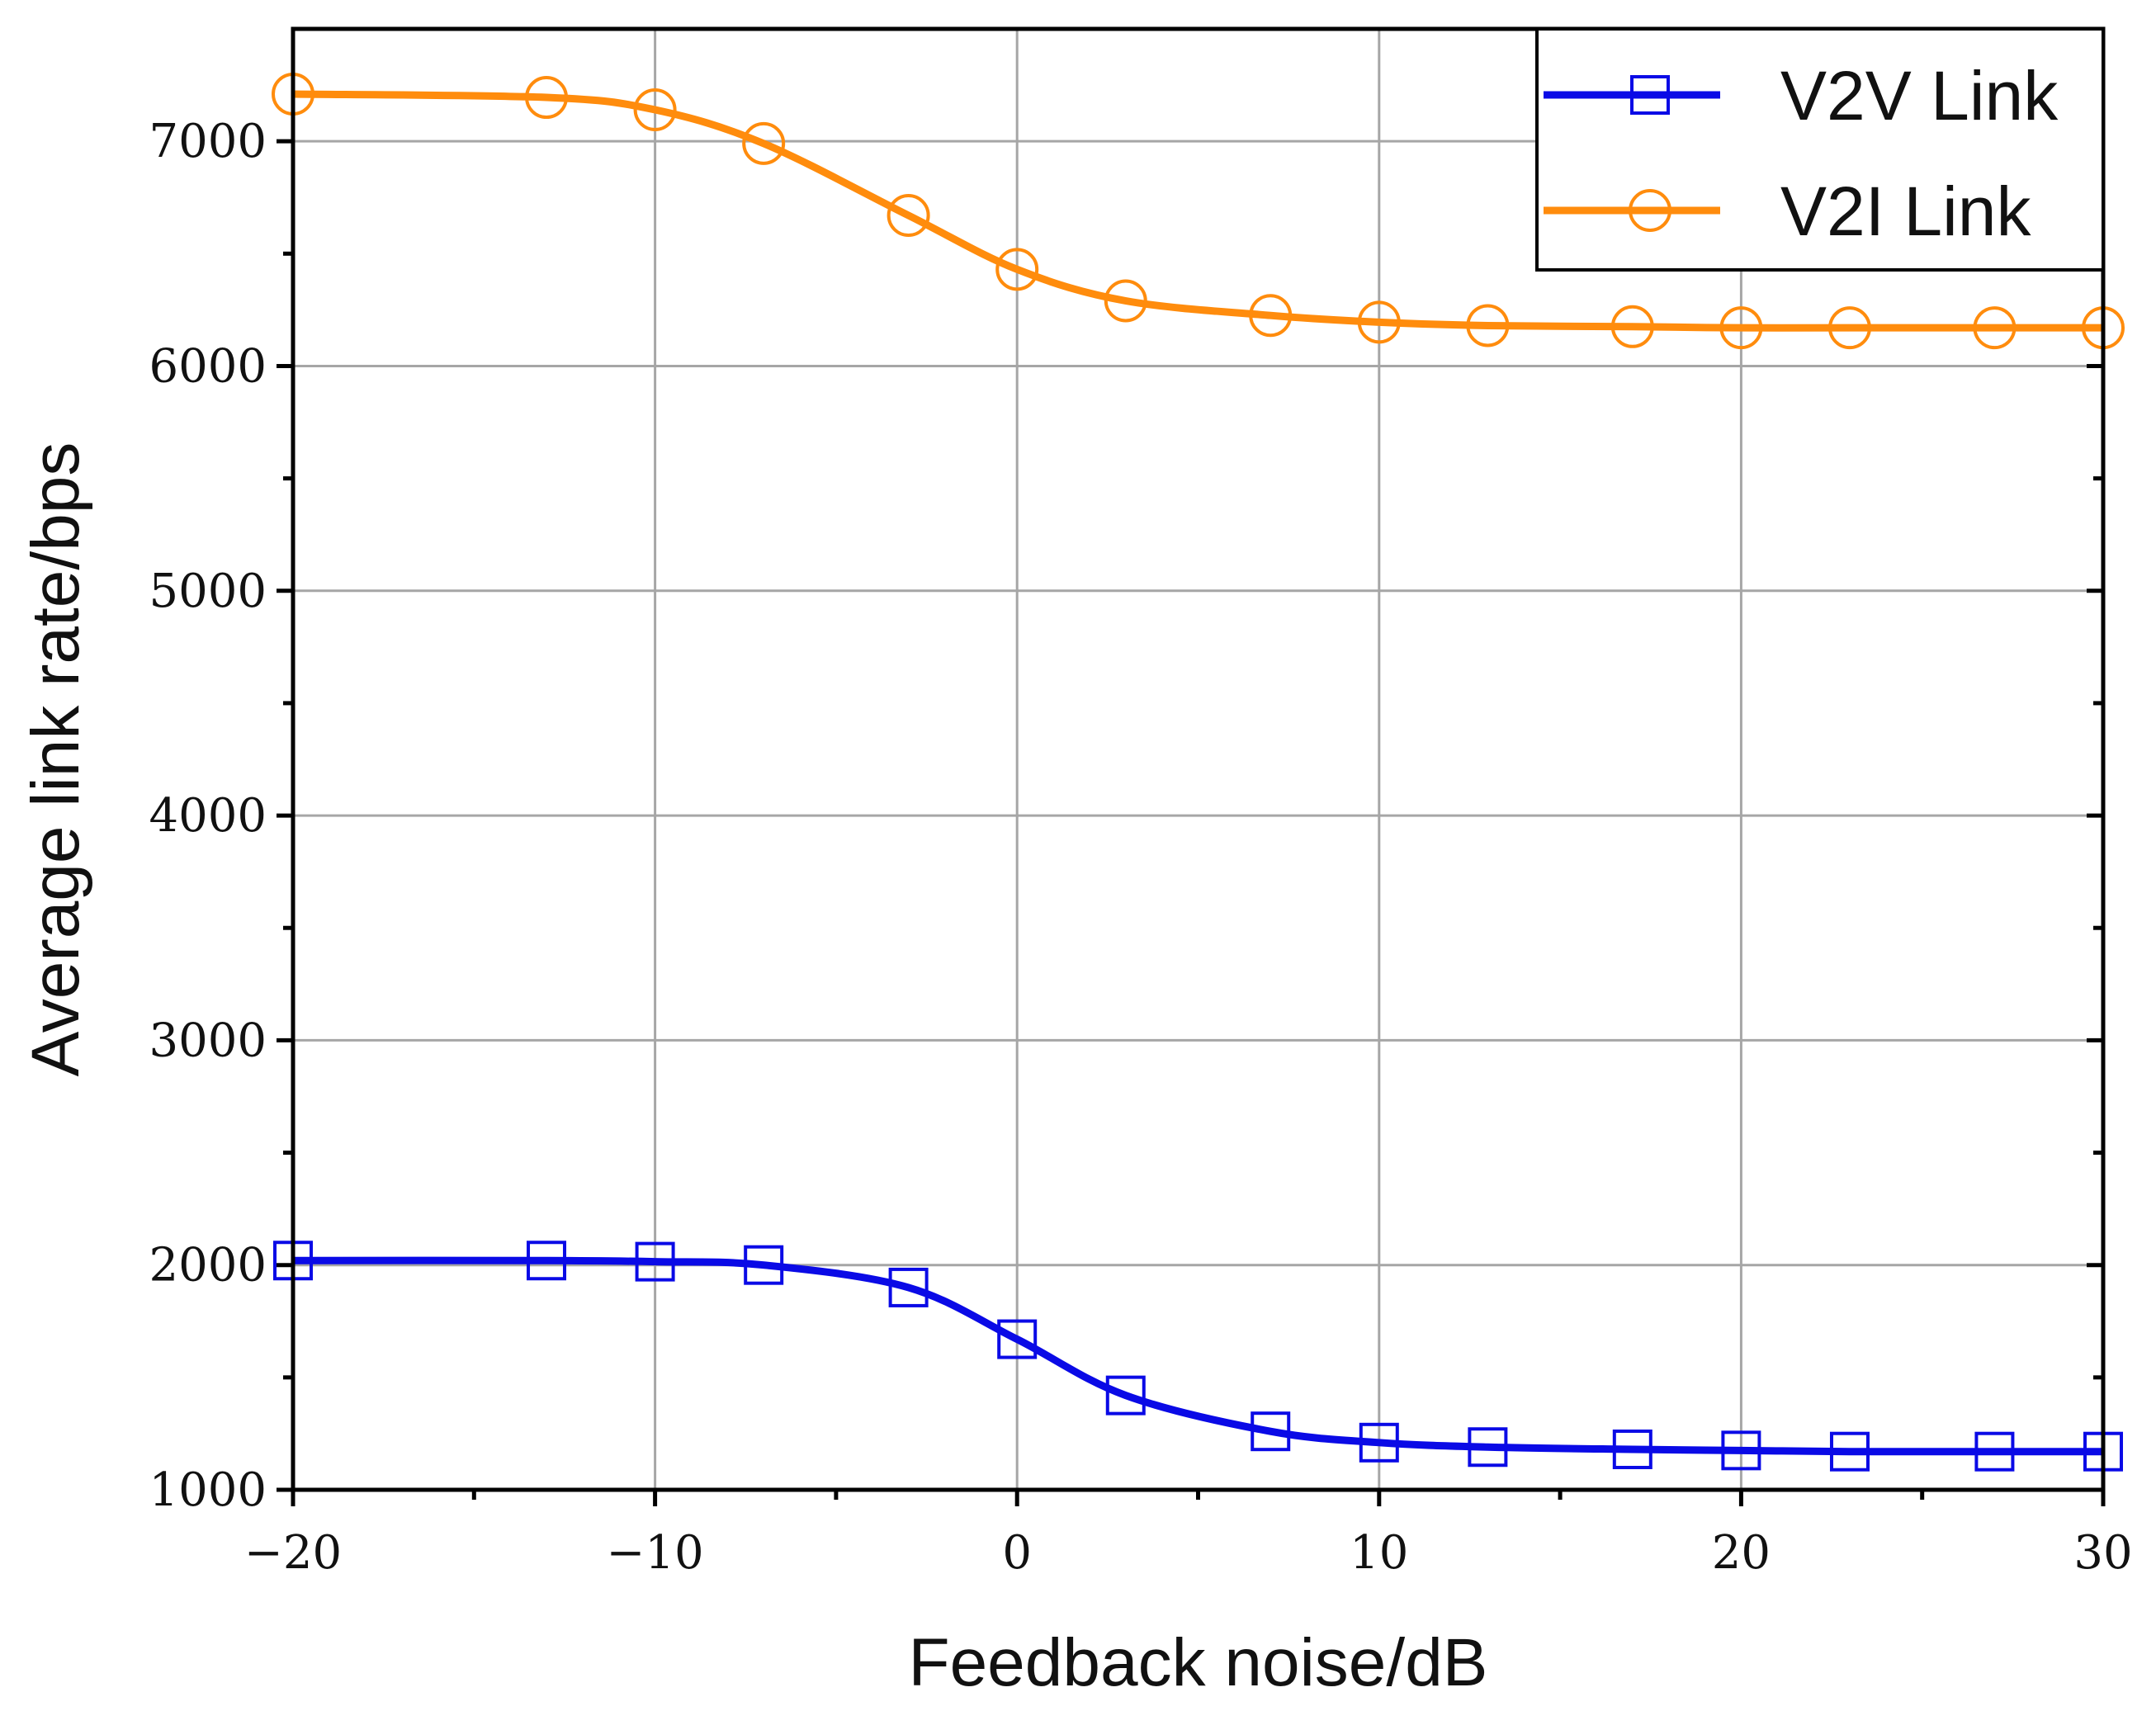  I want to click on legend-marker-v2i-link, so click(1650, 210).